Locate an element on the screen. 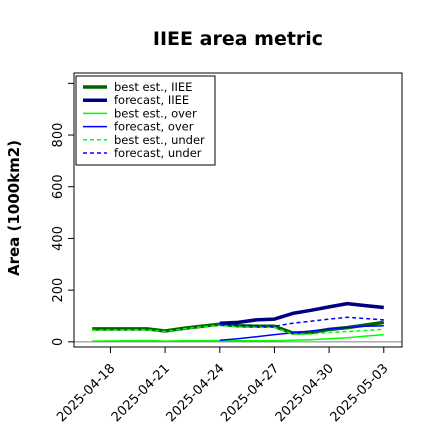 The height and width of the screenshot is (440, 440). y-axis-label: Area (1000km2) is located at coordinates (14, 208).